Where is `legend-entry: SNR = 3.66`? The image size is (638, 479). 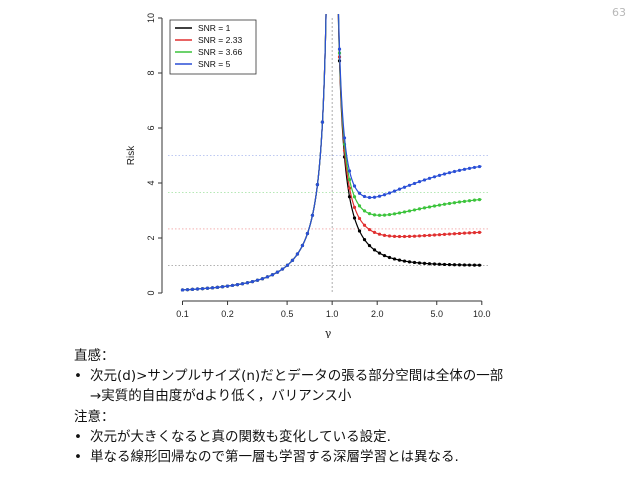
legend-entry: SNR = 3.66 is located at coordinates (220, 52).